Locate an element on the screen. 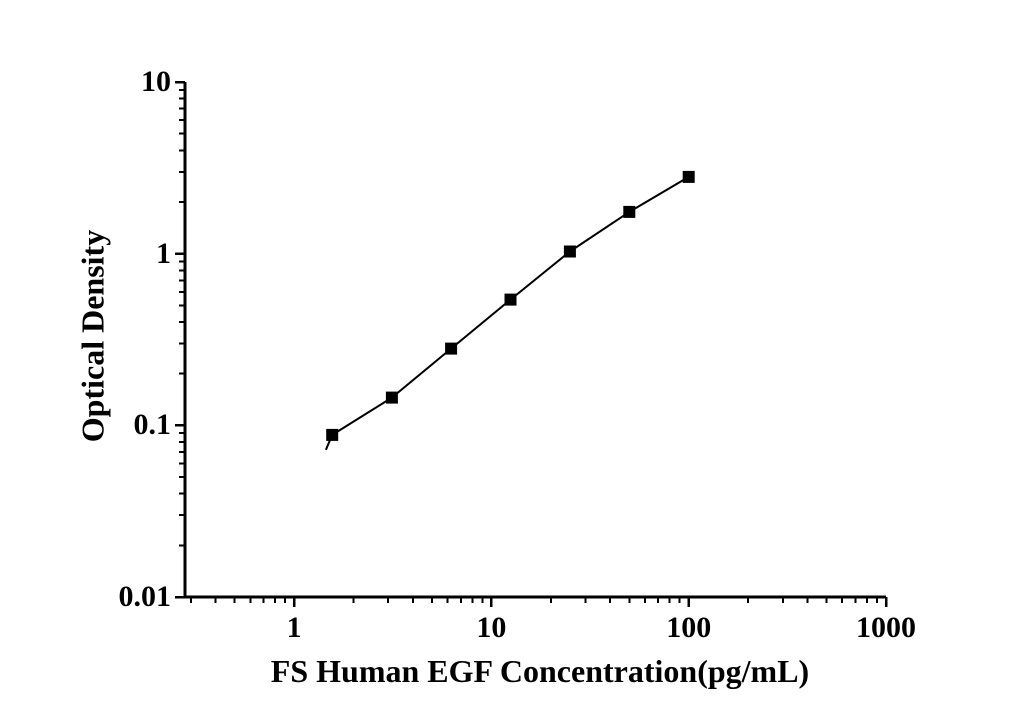 Image resolution: width=1027 pixels, height=717 pixels. x-tick-label: 100 is located at coordinates (689, 627).